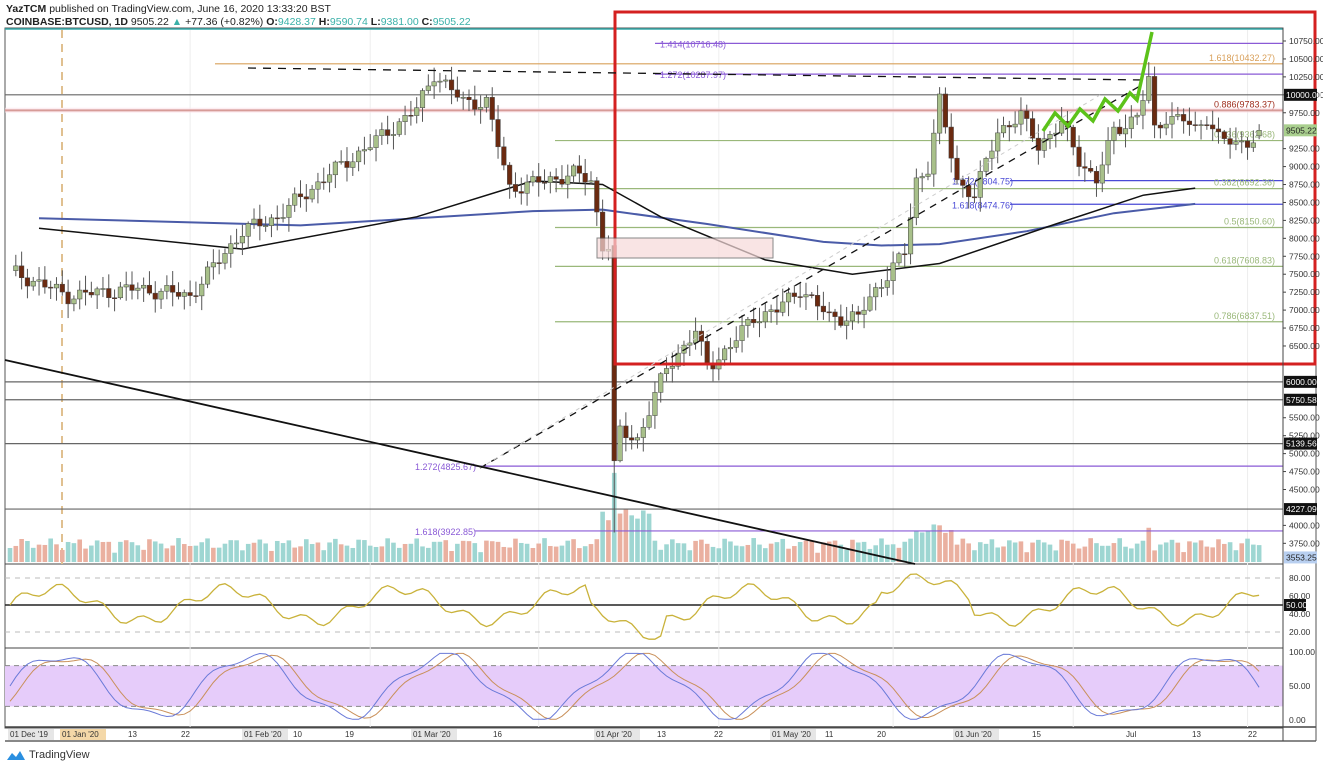 The image size is (1323, 768). Describe the element at coordinates (1097, 81) in the screenshot. I see `bullish-projection-path` at that location.